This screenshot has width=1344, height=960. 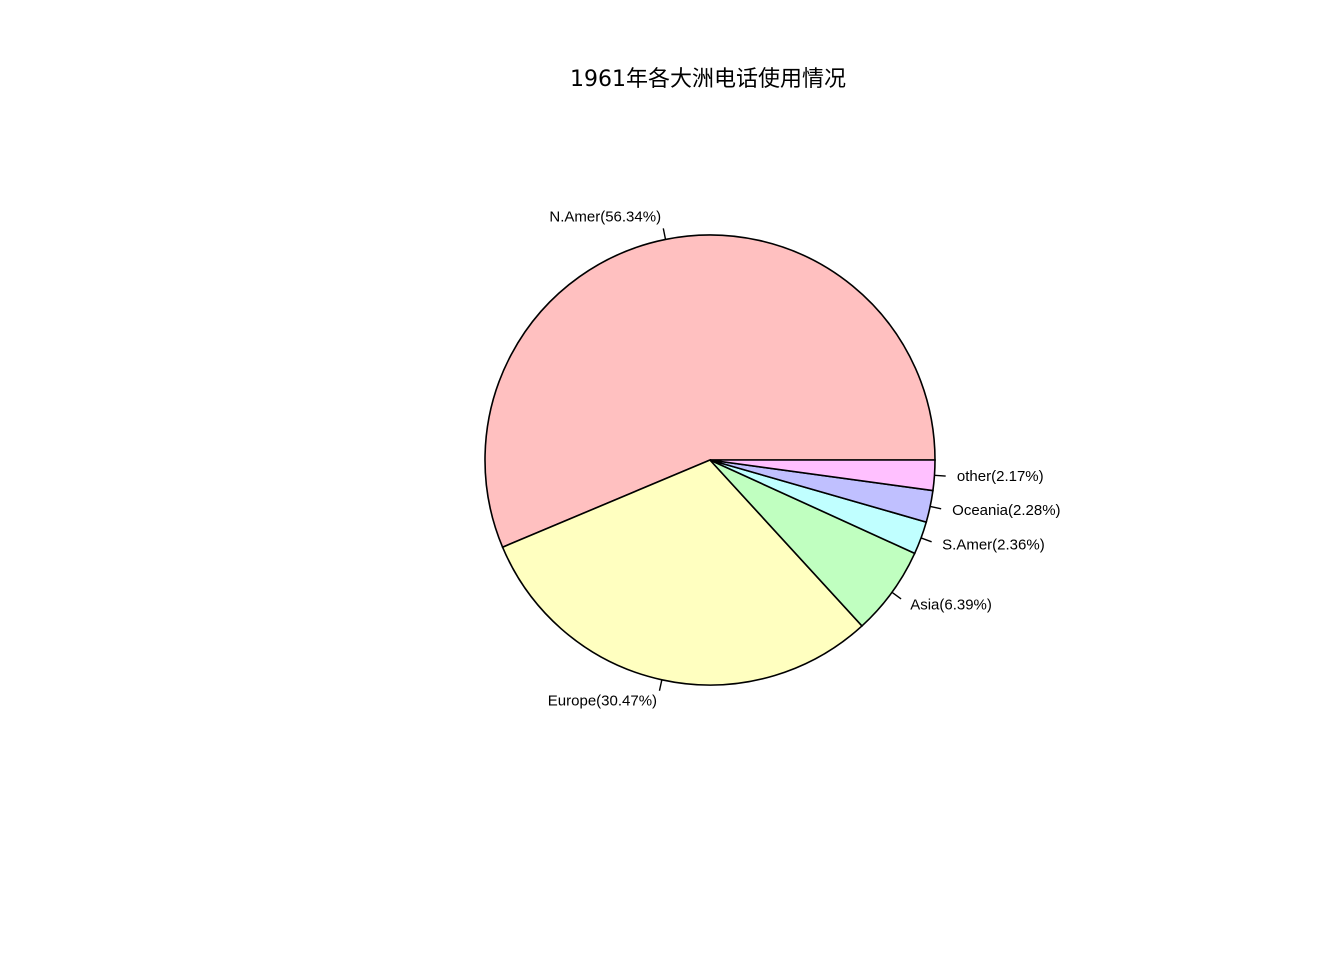 I want to click on label-tick-other, so click(x=940, y=475).